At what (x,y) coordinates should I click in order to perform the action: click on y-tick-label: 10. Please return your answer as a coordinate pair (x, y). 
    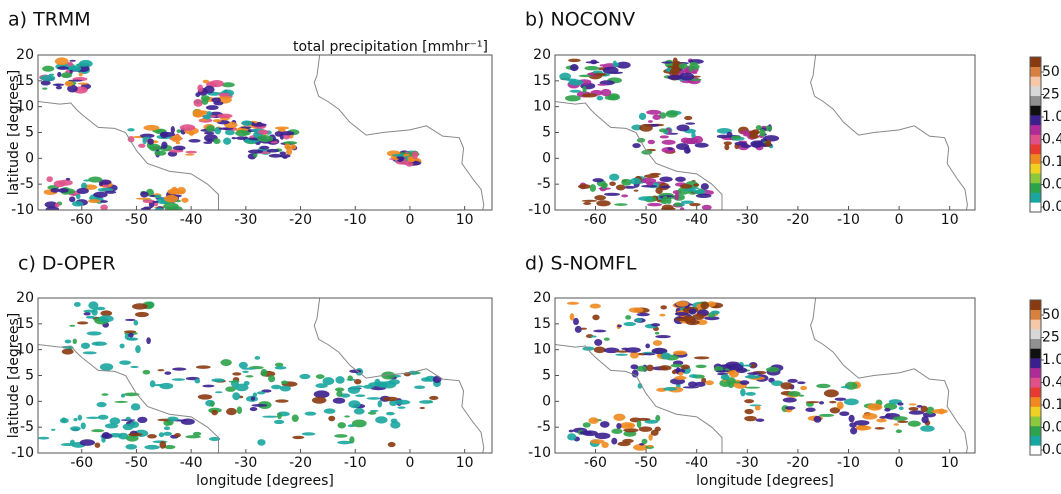
    Looking at the image, I should click on (542, 107).